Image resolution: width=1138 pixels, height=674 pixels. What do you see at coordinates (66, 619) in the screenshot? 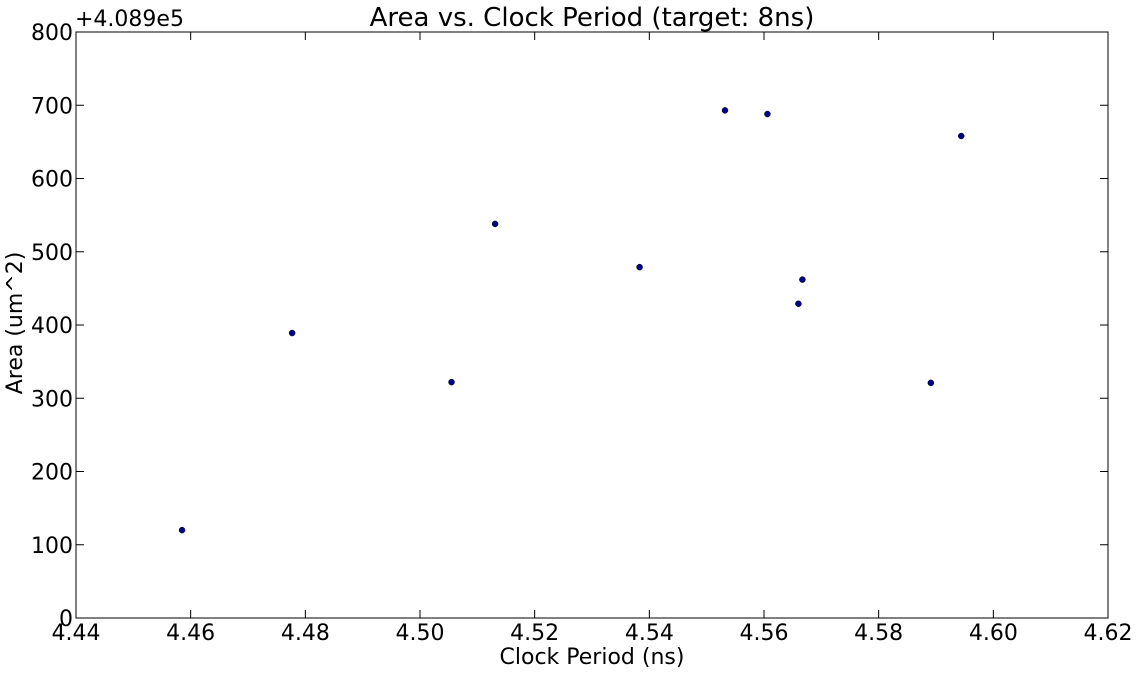
I see `y-tick-label: 0` at bounding box center [66, 619].